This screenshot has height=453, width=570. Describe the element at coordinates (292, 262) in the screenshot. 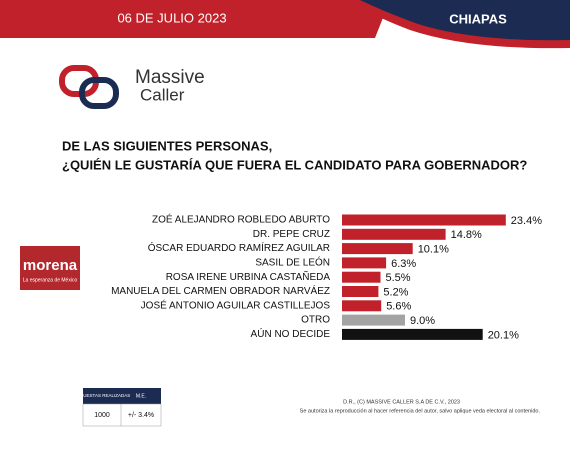

I see `category-label: SASIL DE LEÓN` at that location.